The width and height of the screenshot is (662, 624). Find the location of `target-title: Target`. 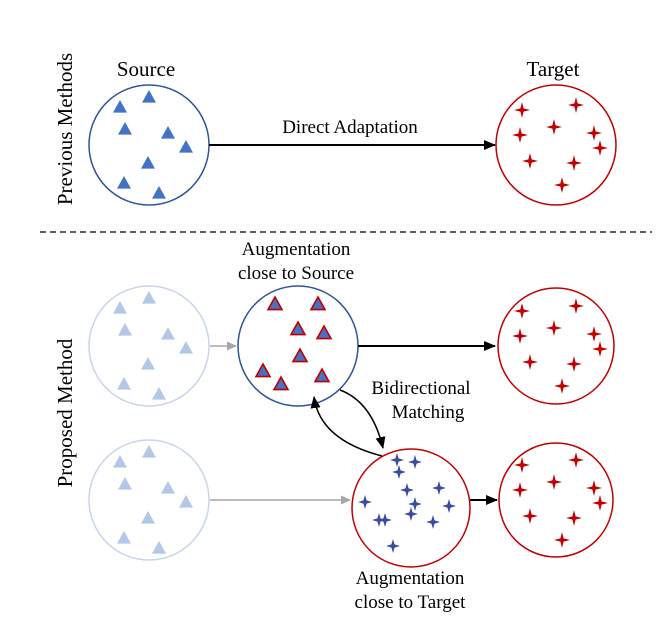

target-title: Target is located at coordinates (553, 69).